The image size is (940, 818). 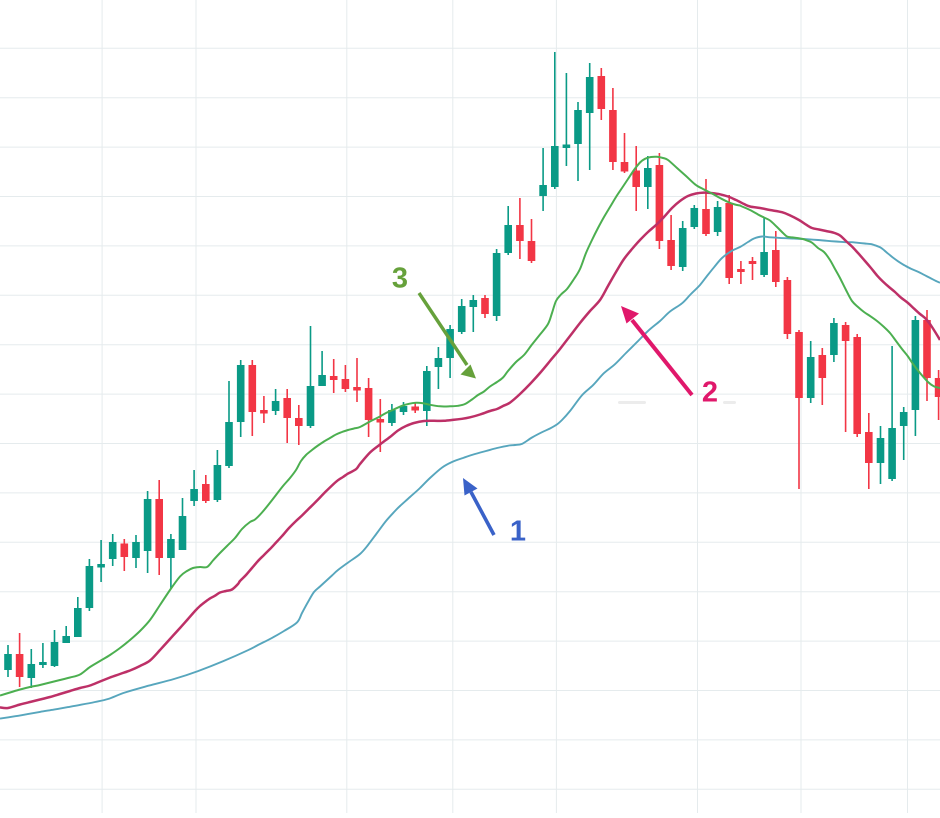 What do you see at coordinates (710, 393) in the screenshot?
I see `svg-text: 2` at bounding box center [710, 393].